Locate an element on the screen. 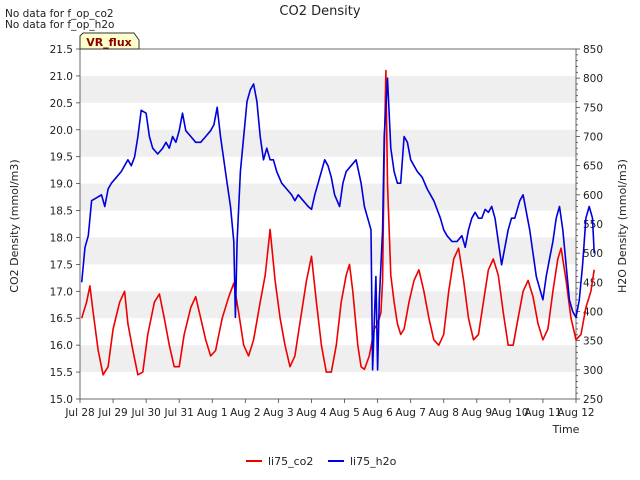 Image resolution: width=640 pixels, height=480 pixels. y-right-tick-label: 750 is located at coordinates (593, 108).